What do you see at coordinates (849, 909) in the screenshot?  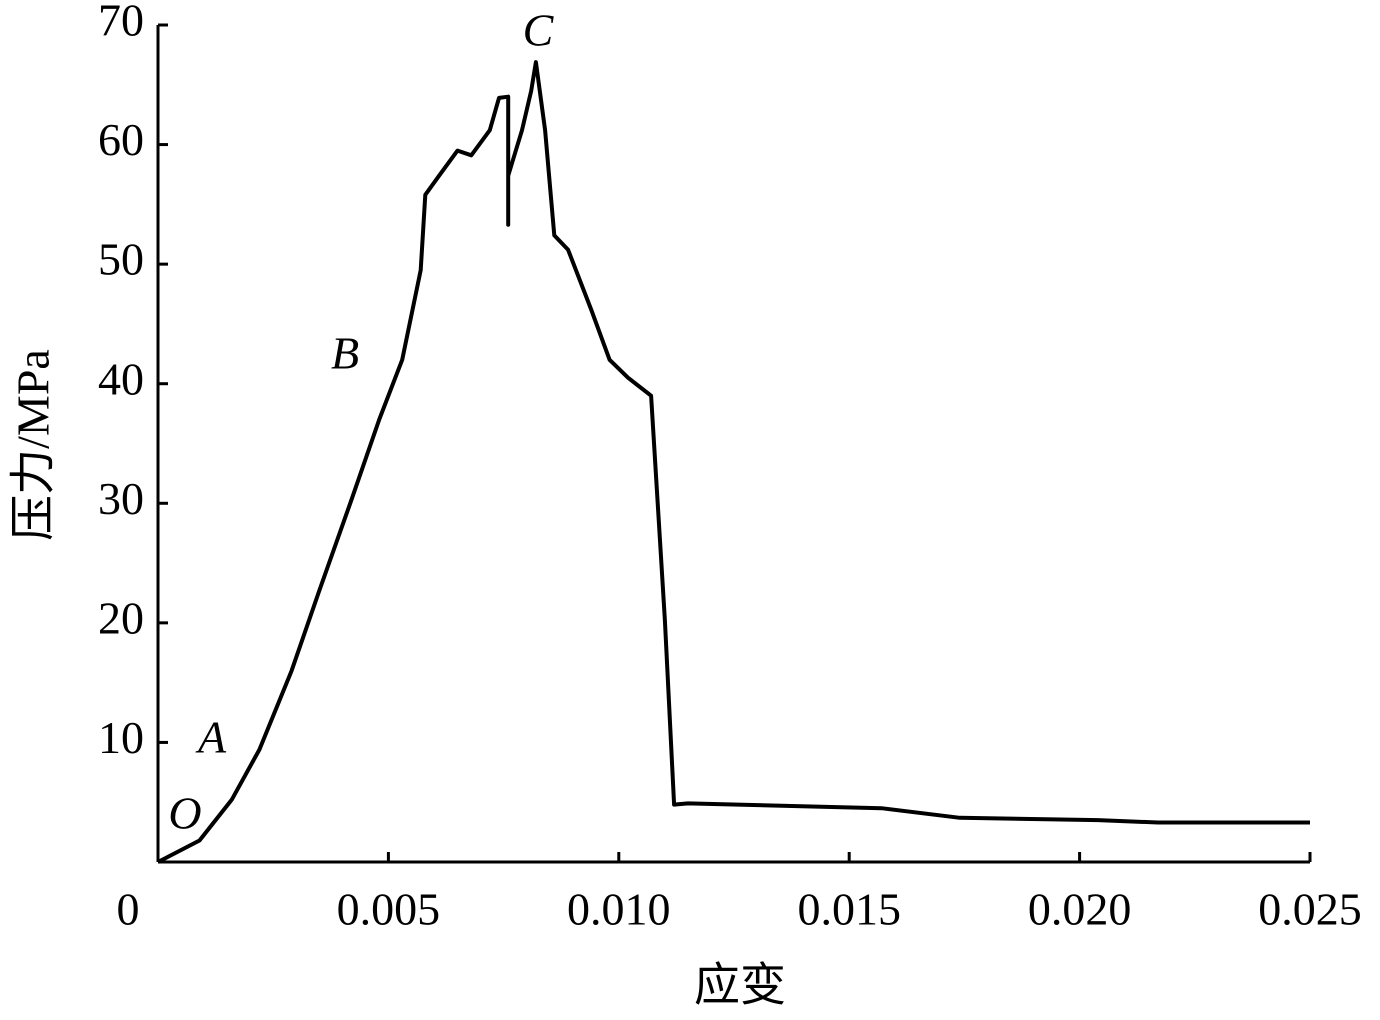 I see `x-tick-label: 0.015` at bounding box center [849, 909].